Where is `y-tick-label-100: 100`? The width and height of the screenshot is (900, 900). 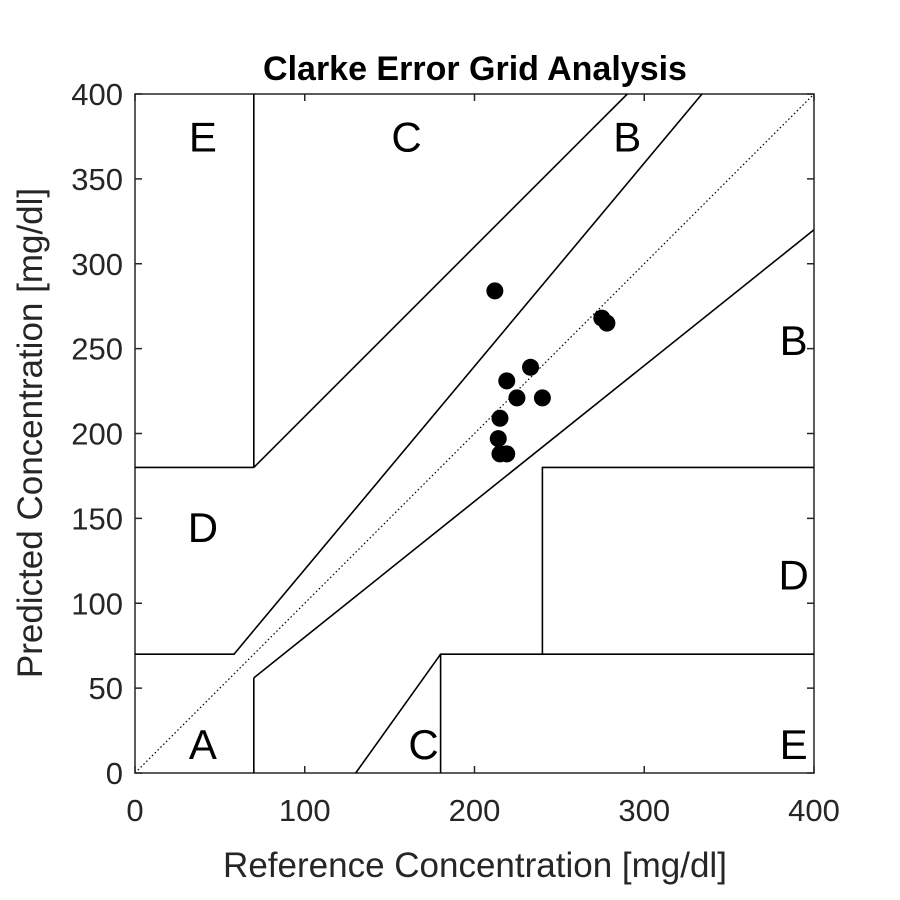
y-tick-label-100: 100 is located at coordinates (97, 603).